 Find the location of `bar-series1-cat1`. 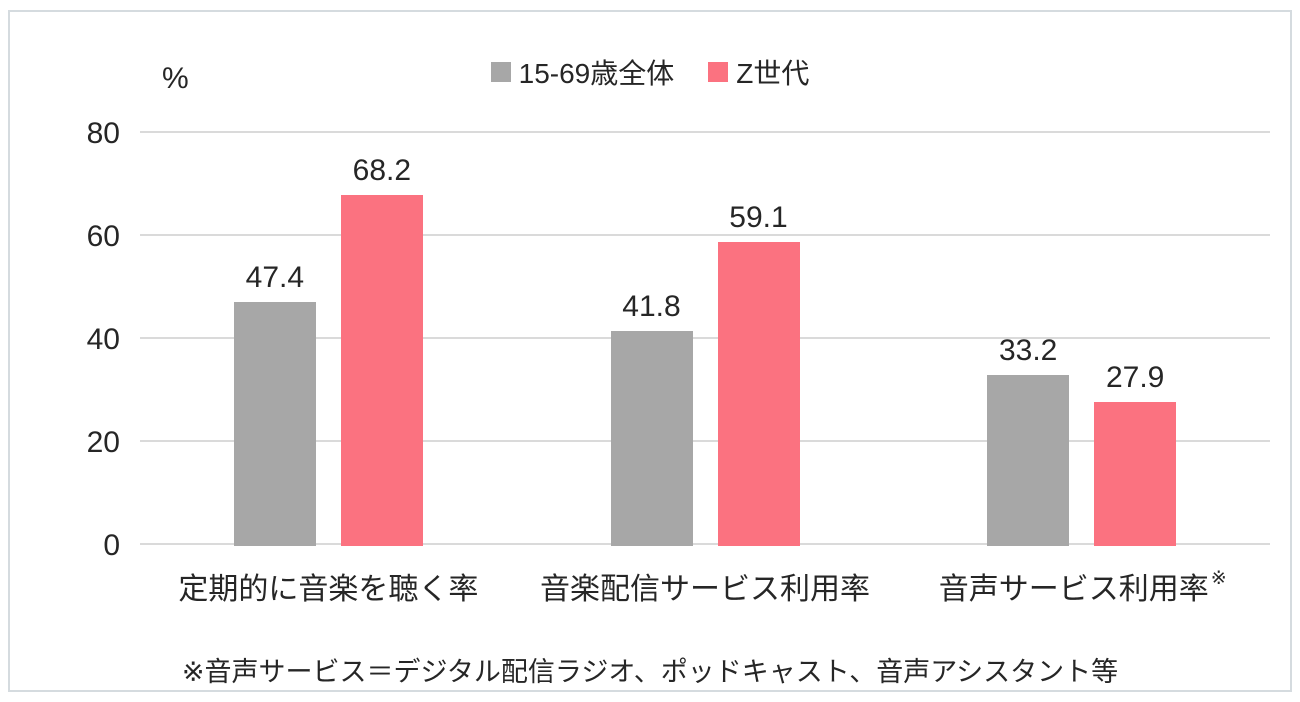

bar-series1-cat1 is located at coordinates (758, 393).